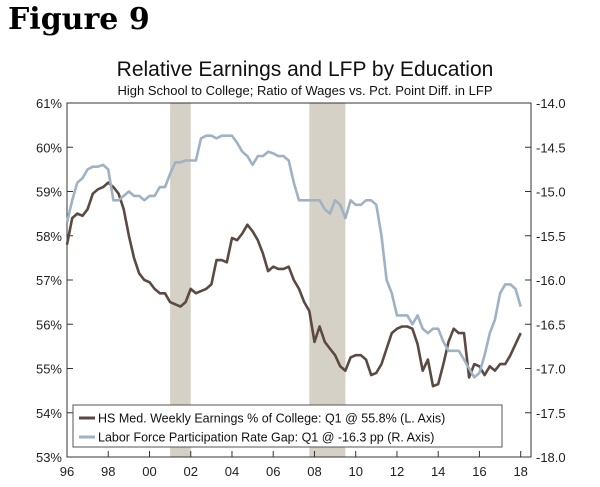 This screenshot has width=600, height=487. Describe the element at coordinates (479, 471) in the screenshot. I see `x-tick-label: 16` at that location.